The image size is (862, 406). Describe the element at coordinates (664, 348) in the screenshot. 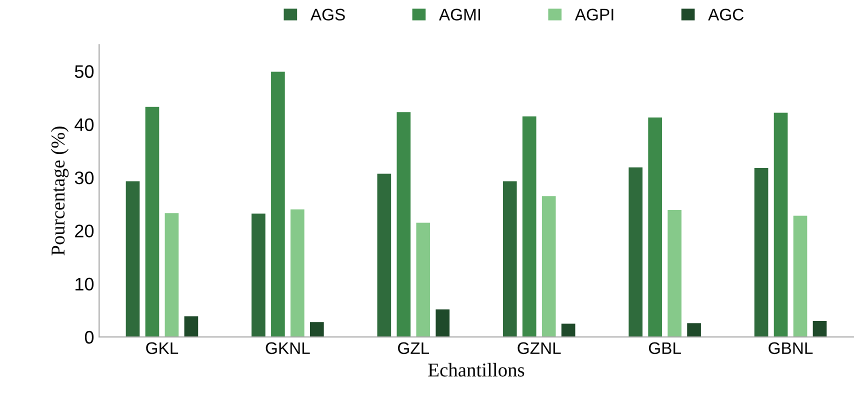

I see `x-tick-label: GBL` at that location.